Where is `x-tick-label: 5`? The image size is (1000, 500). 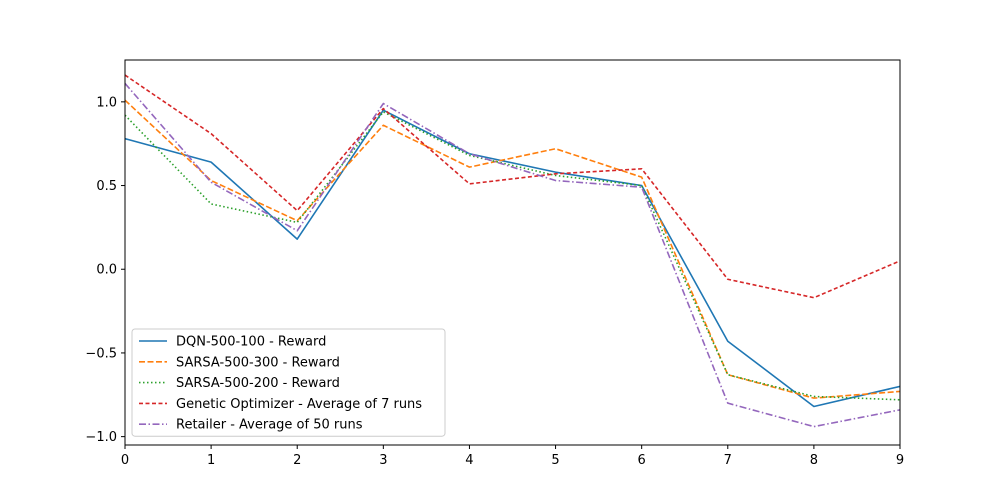 x-tick-label: 5 is located at coordinates (555, 460).